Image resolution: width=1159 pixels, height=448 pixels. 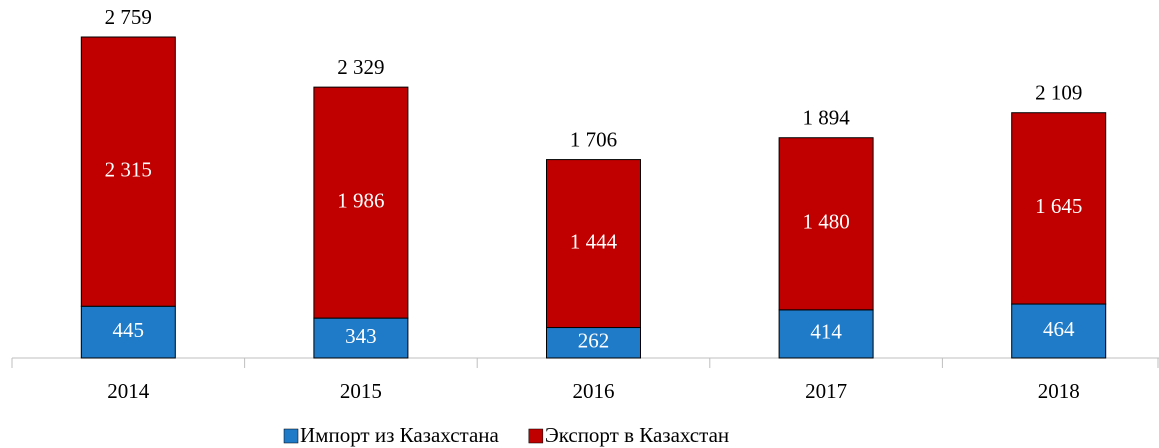 I want to click on data-label: 464, so click(x=1059, y=329).